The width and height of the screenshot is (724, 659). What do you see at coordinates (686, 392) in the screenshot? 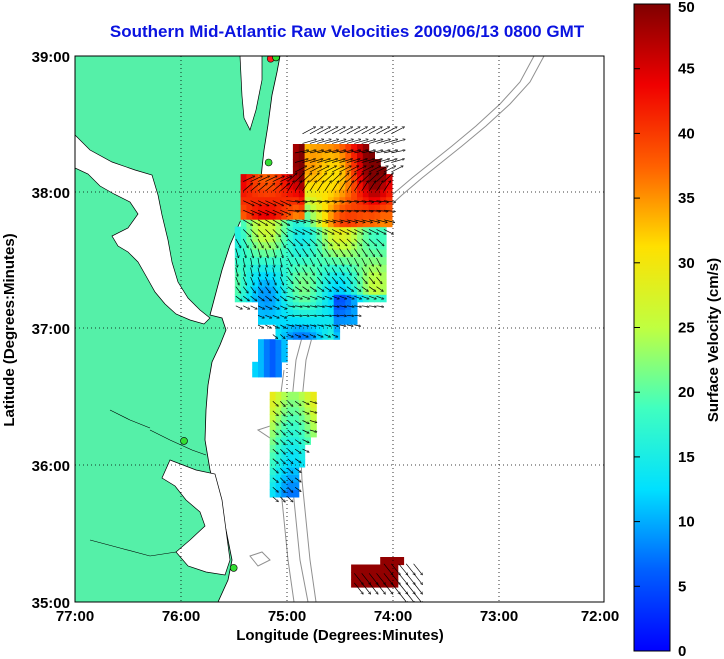
I see `colorbar-tick-label: 20` at bounding box center [686, 392].